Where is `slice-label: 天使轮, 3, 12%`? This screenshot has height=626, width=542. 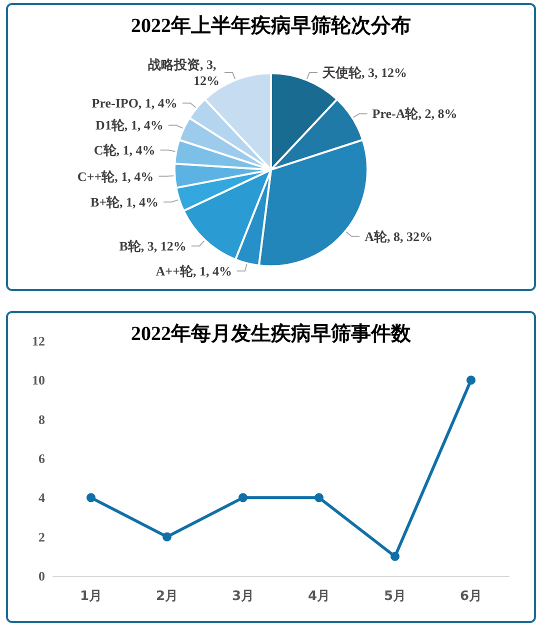 slice-label: 天使轮, 3, 12% is located at coordinates (364, 72).